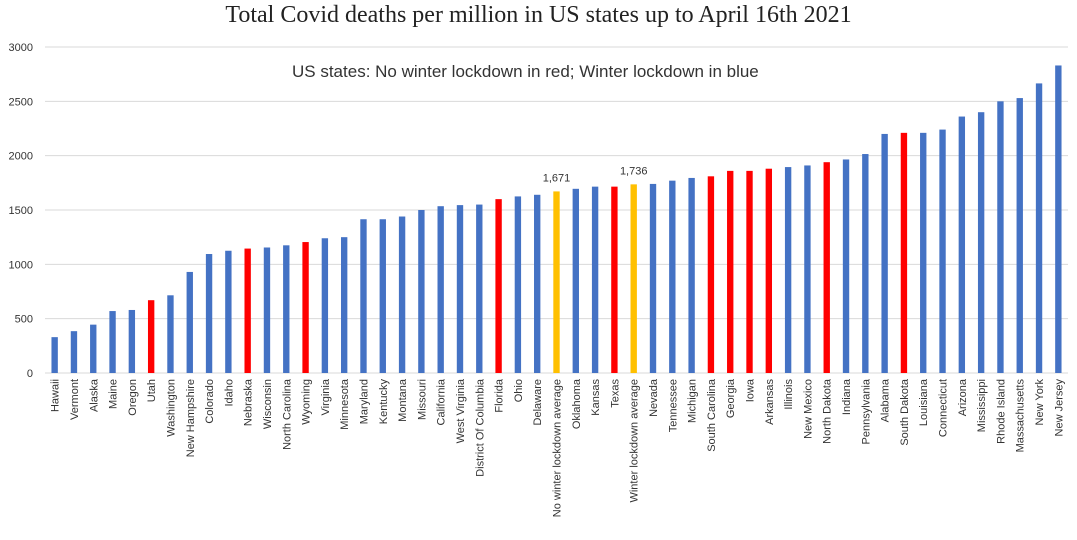  What do you see at coordinates (866, 411) in the screenshot?
I see `x-tick-label: Pennsylvania` at bounding box center [866, 411].